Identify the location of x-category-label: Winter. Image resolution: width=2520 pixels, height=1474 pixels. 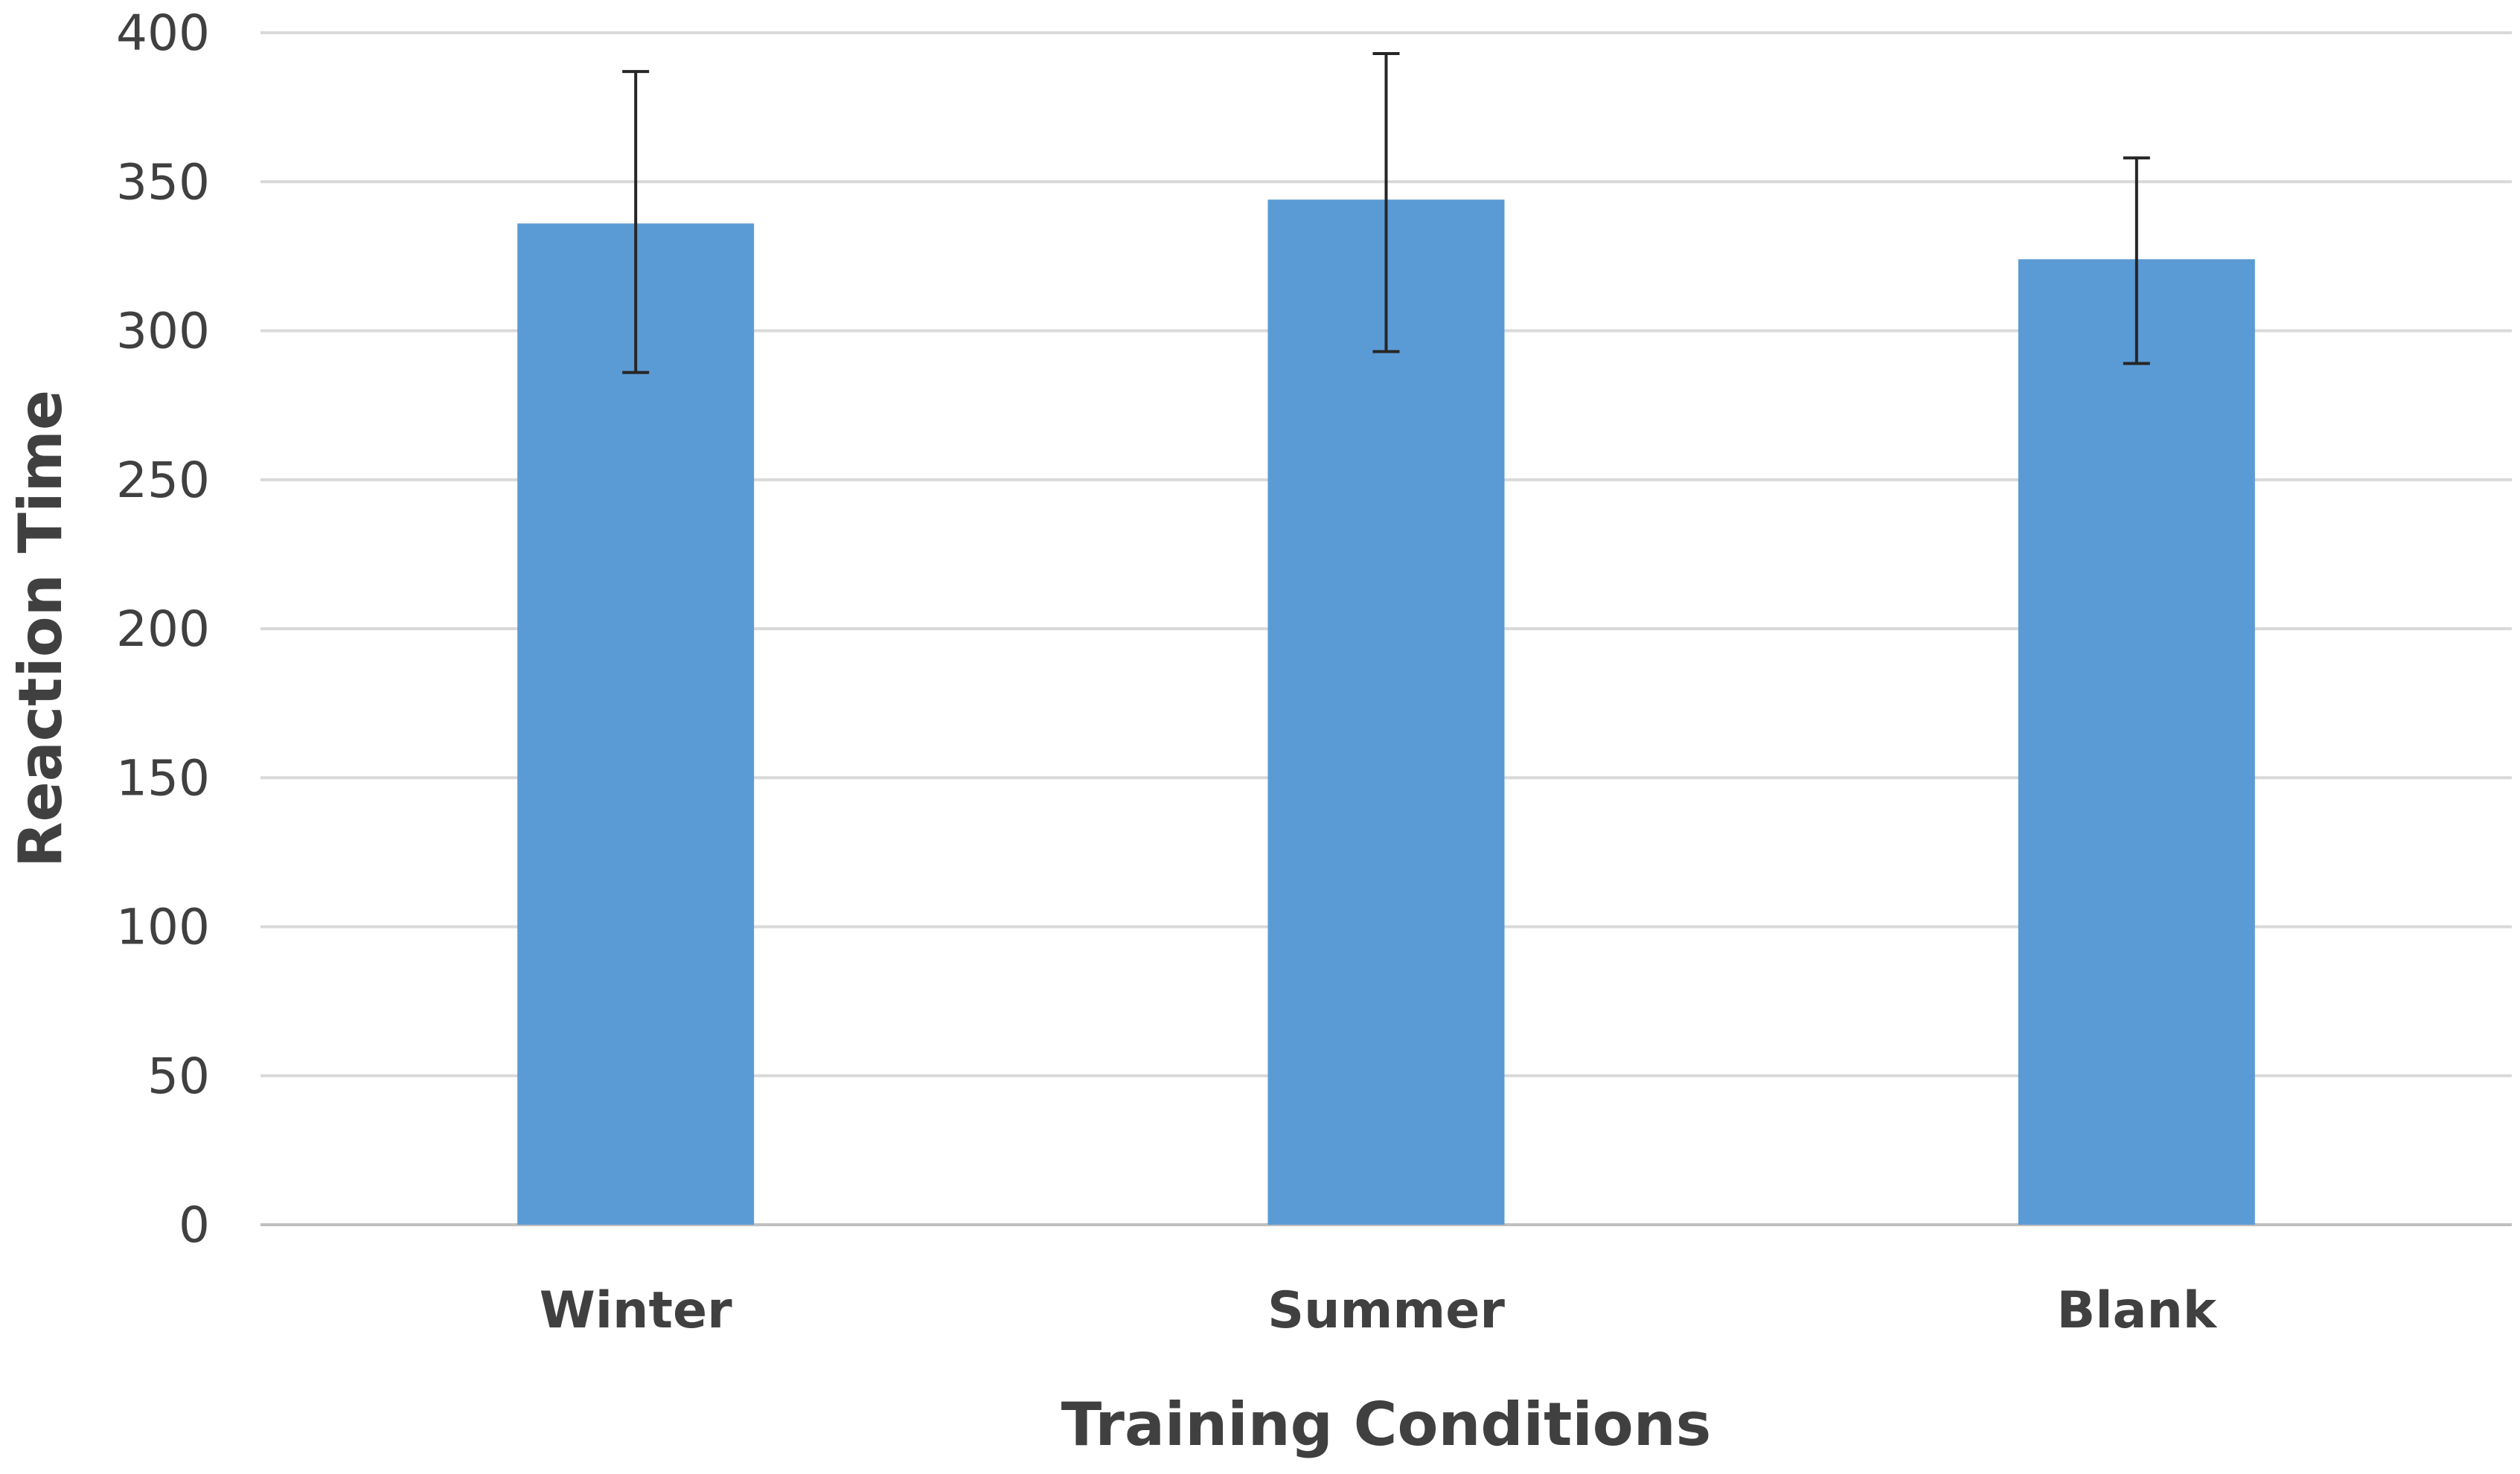
(636, 1310).